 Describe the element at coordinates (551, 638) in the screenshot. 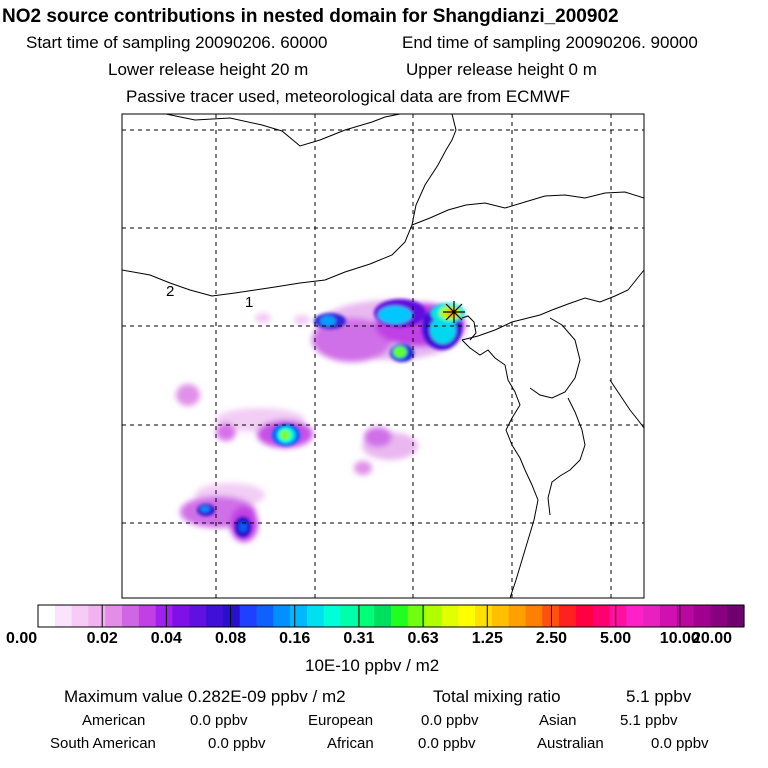

I see `colorbar-tick-label: 2.50` at that location.